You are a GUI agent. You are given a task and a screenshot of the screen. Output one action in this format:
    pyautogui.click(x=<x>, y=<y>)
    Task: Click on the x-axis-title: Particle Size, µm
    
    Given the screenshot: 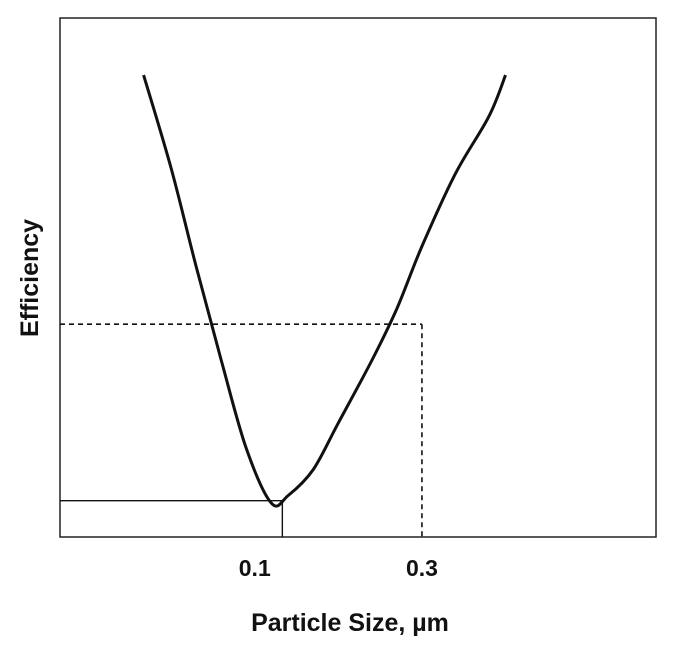 What is the action you would take?
    pyautogui.click(x=350, y=623)
    